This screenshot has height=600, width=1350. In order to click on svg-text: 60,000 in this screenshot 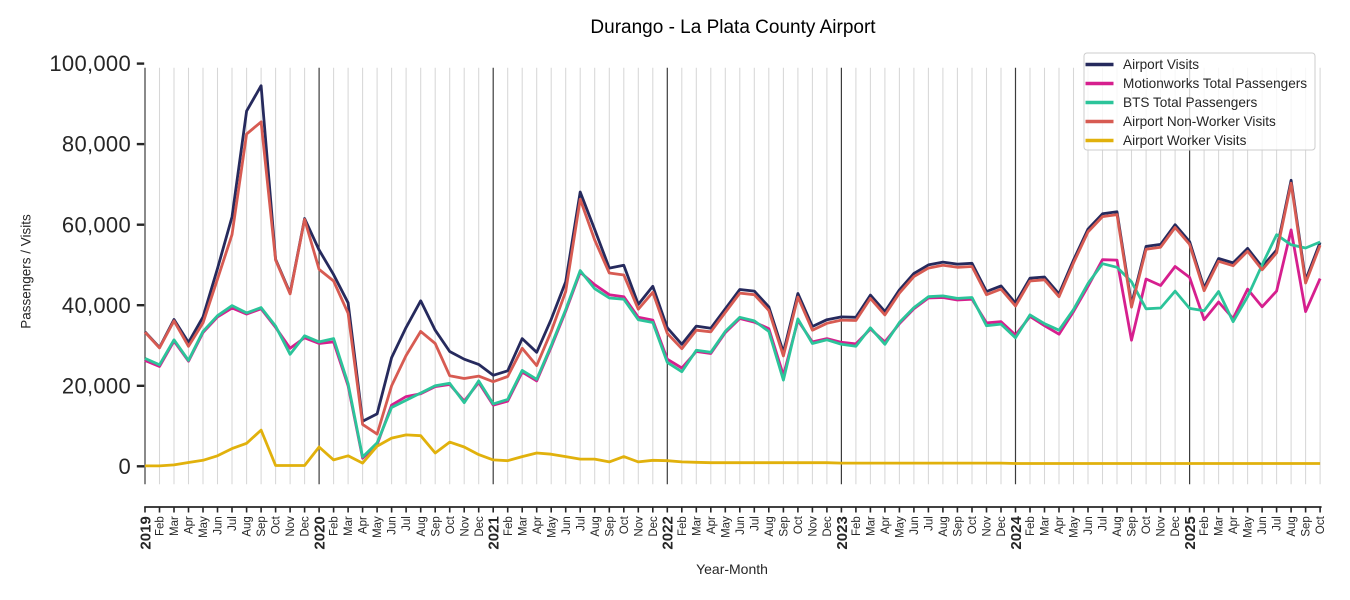, I will do `click(96, 224)`.